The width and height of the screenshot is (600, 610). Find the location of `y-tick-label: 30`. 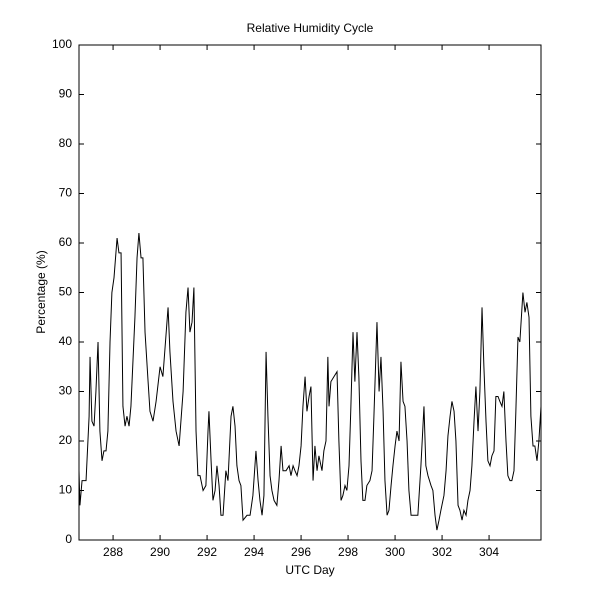

y-tick-label: 30 is located at coordinates (66, 391).